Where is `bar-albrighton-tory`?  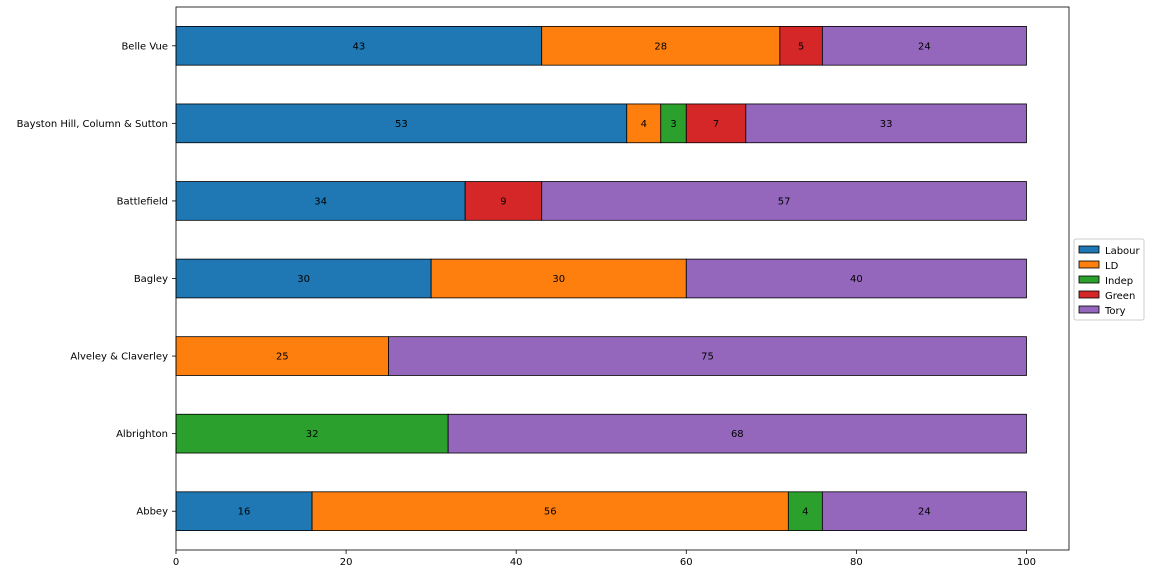
bar-albrighton-tory is located at coordinates (737, 433).